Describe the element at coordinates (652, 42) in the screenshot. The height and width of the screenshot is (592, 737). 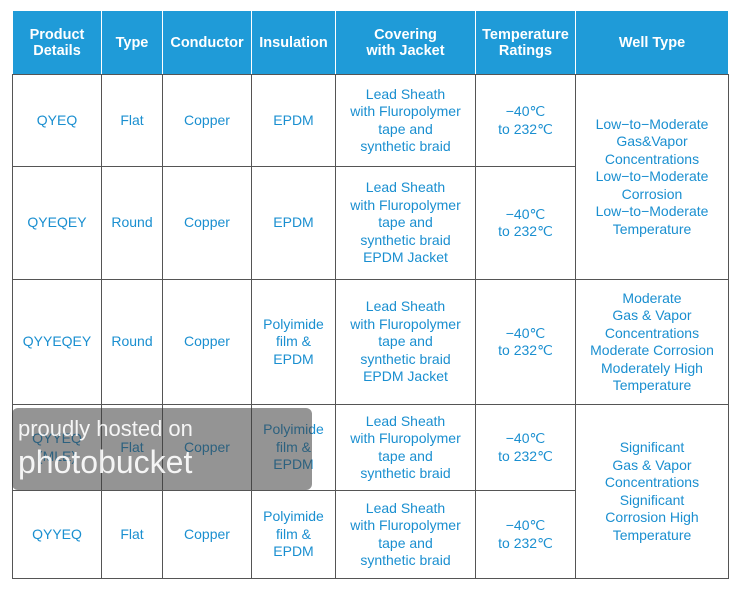
I see `header-cell: Well Type` at that location.